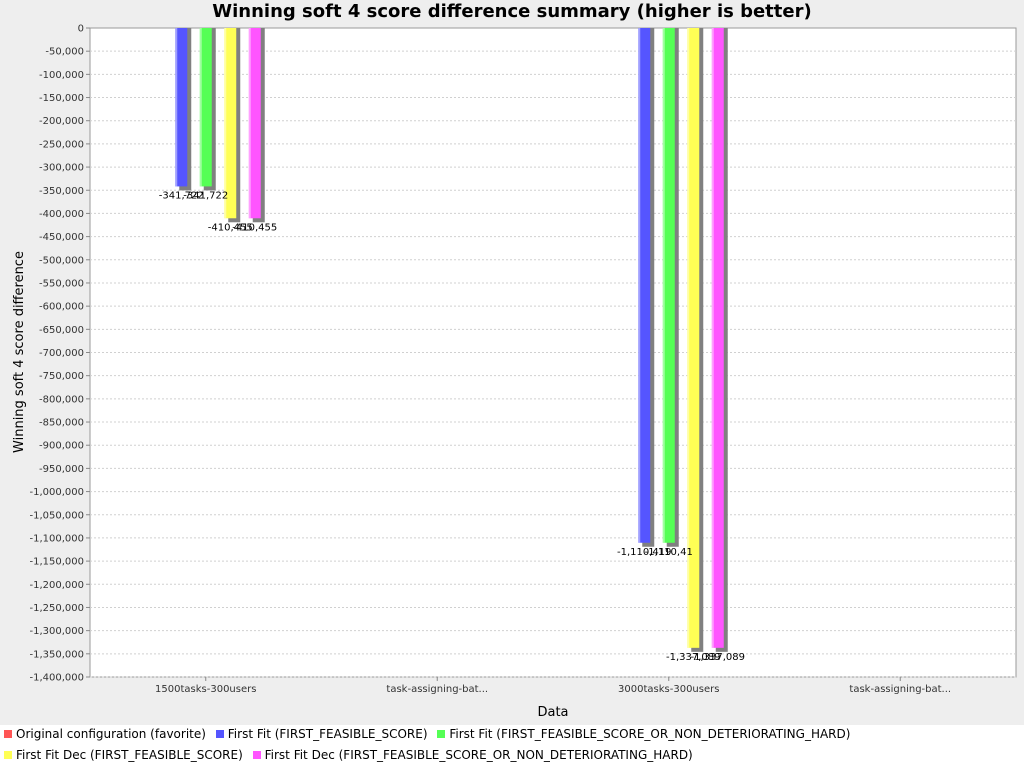 The width and height of the screenshot is (1024, 768). What do you see at coordinates (61, 75) in the screenshot?
I see `y-tick-label: -100,000` at bounding box center [61, 75].